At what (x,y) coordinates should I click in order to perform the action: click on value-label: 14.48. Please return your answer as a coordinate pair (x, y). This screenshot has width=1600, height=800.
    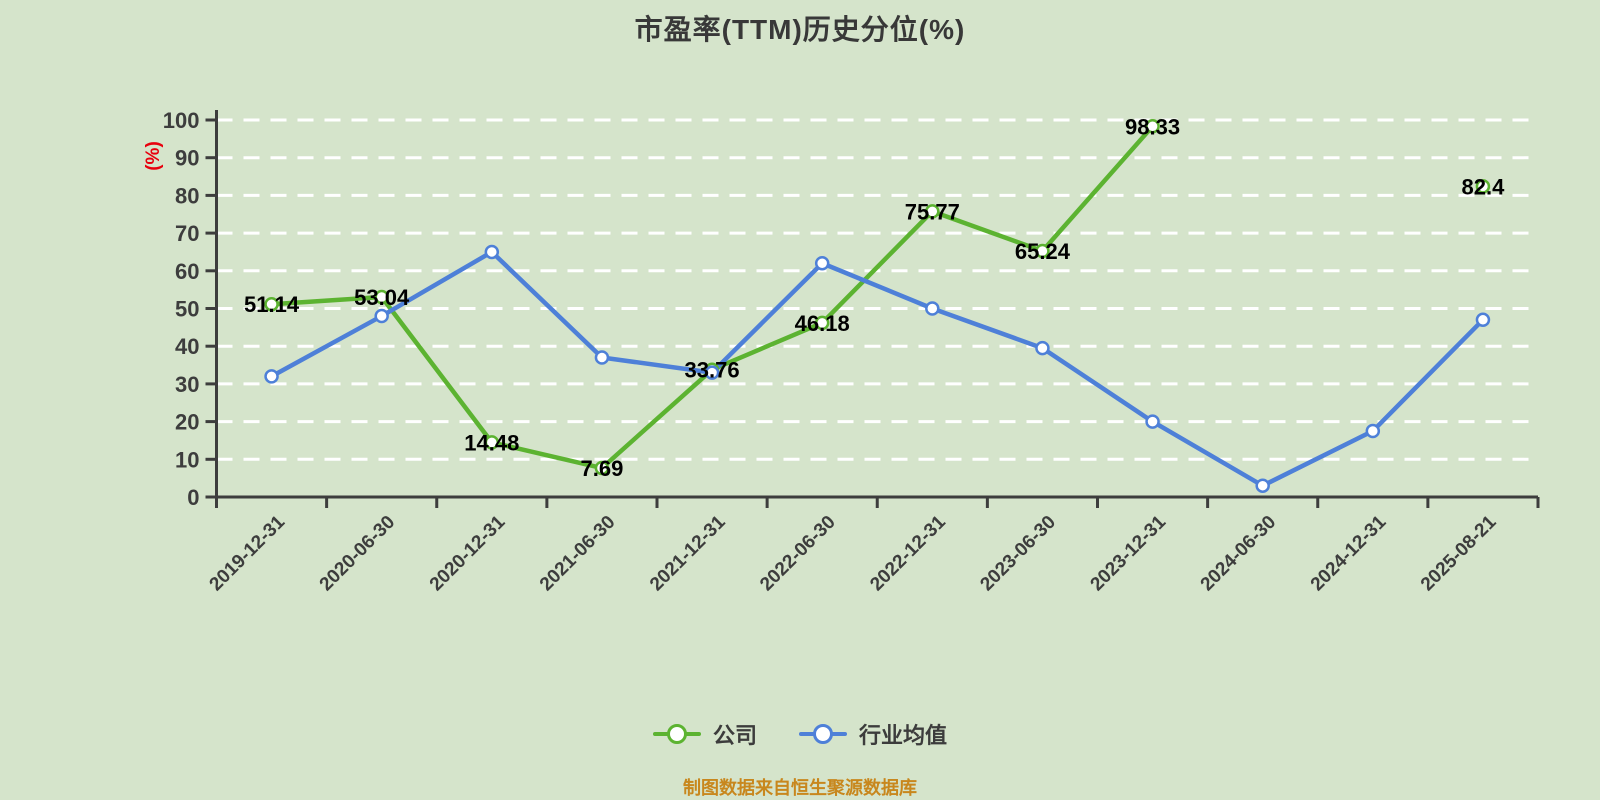
    Looking at the image, I should click on (491, 442).